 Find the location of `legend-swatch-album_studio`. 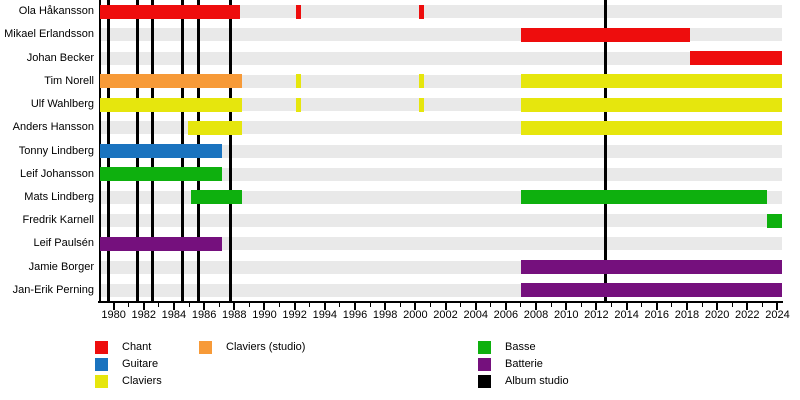

legend-swatch-album_studio is located at coordinates (484, 381).